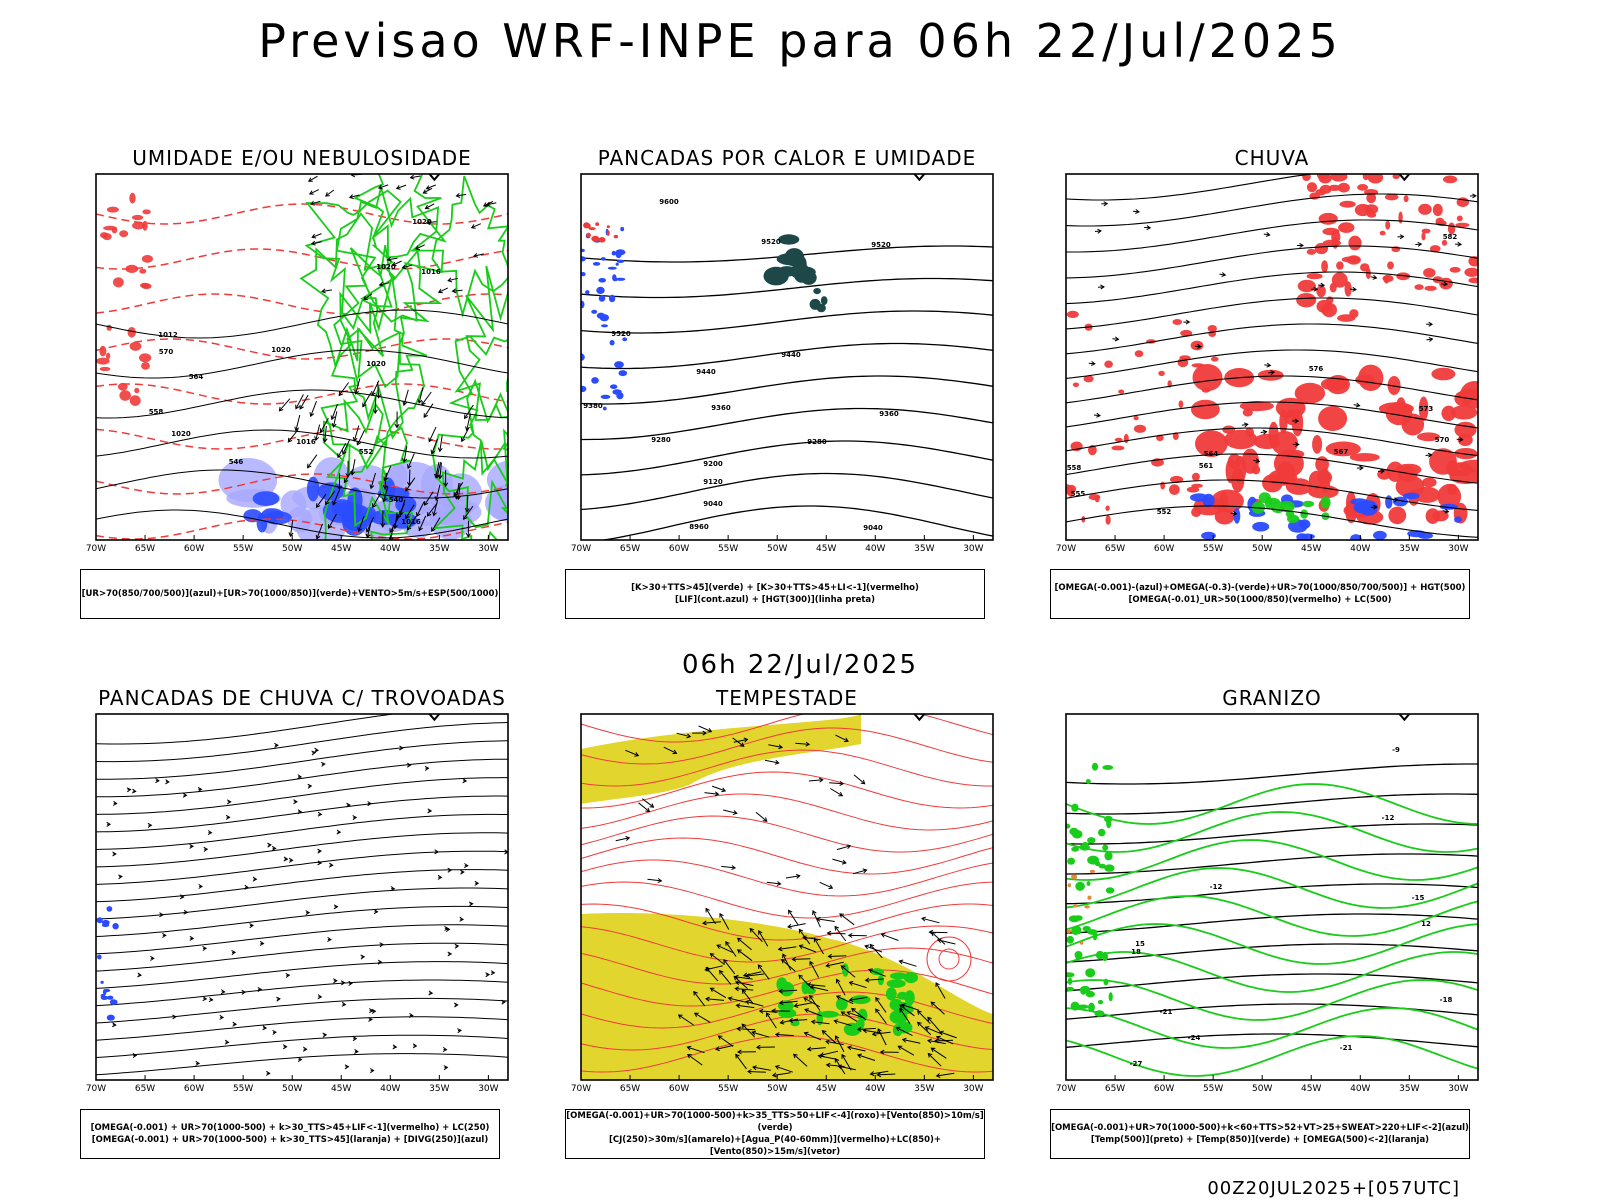 The height and width of the screenshot is (1200, 1600). I want to click on omega-500-area, so click(1074, 877).